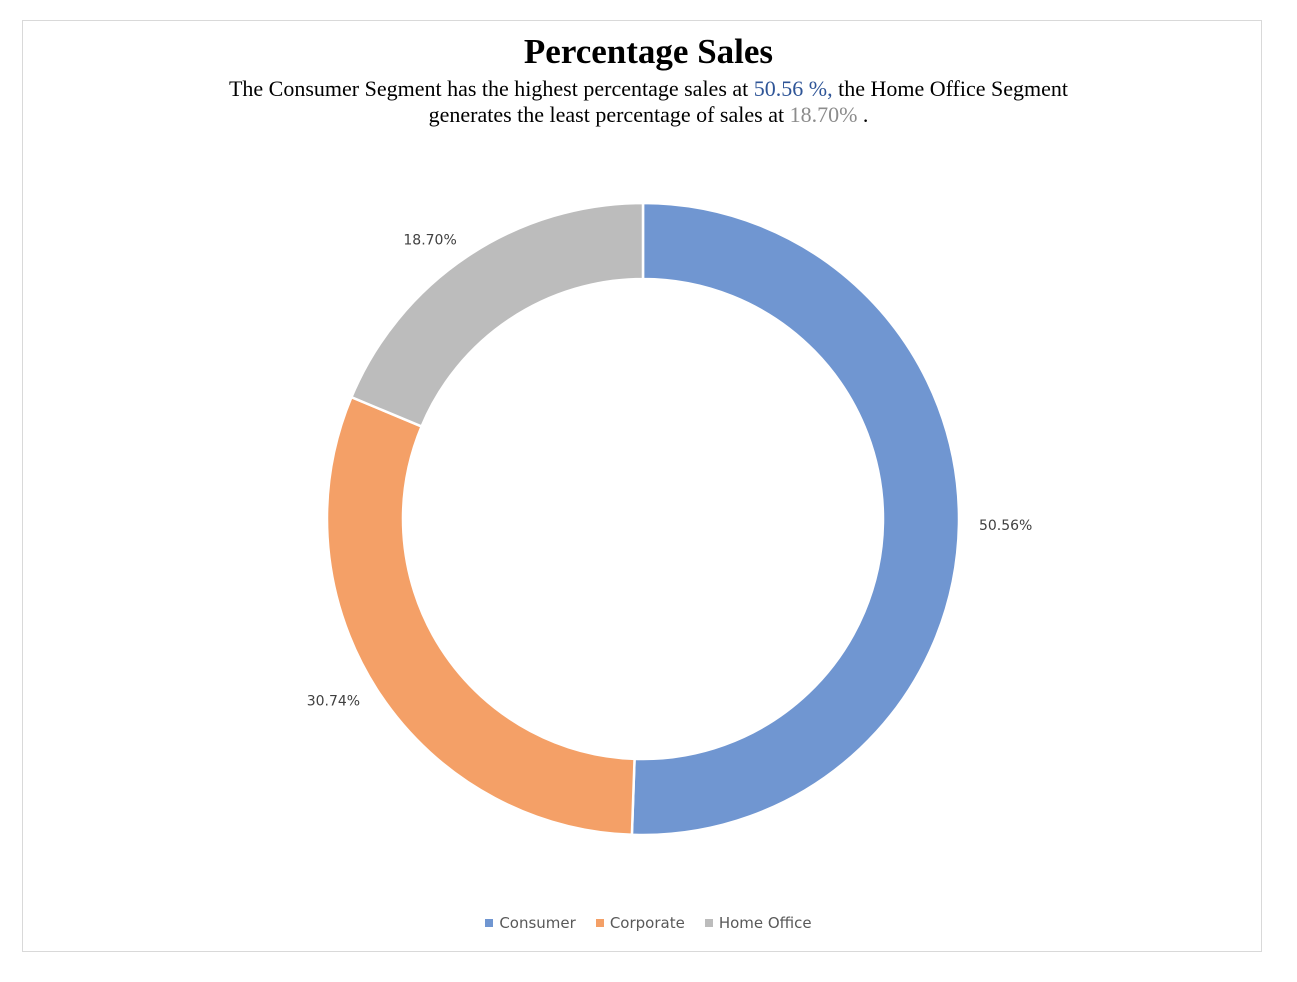 This screenshot has width=1297, height=982. I want to click on subtitle-text-4: ., so click(863, 114).